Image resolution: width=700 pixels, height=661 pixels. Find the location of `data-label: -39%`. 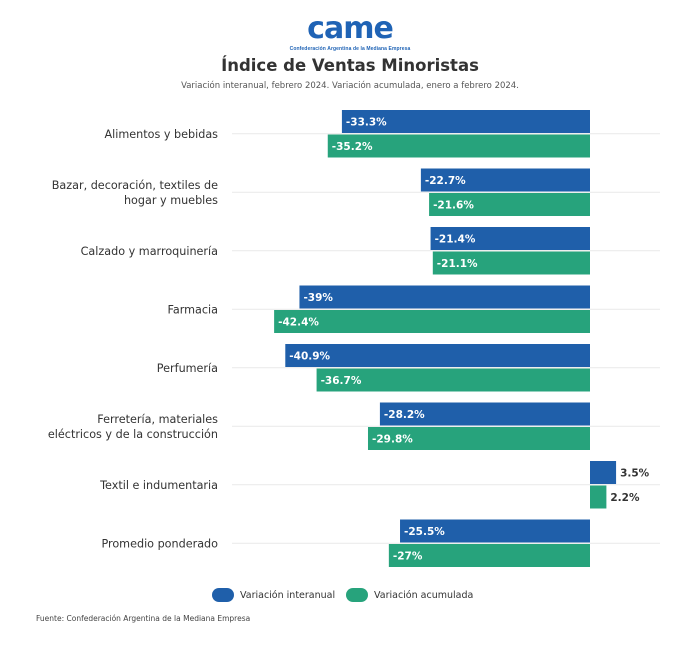

data-label: -39% is located at coordinates (318, 298).